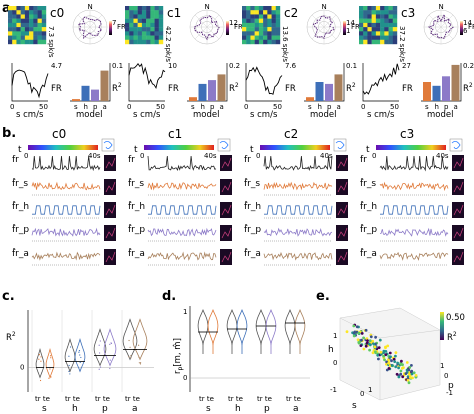 This screenshot has width=474, height=414. I want to click on fr-max-tick: 10, so click(172, 66).